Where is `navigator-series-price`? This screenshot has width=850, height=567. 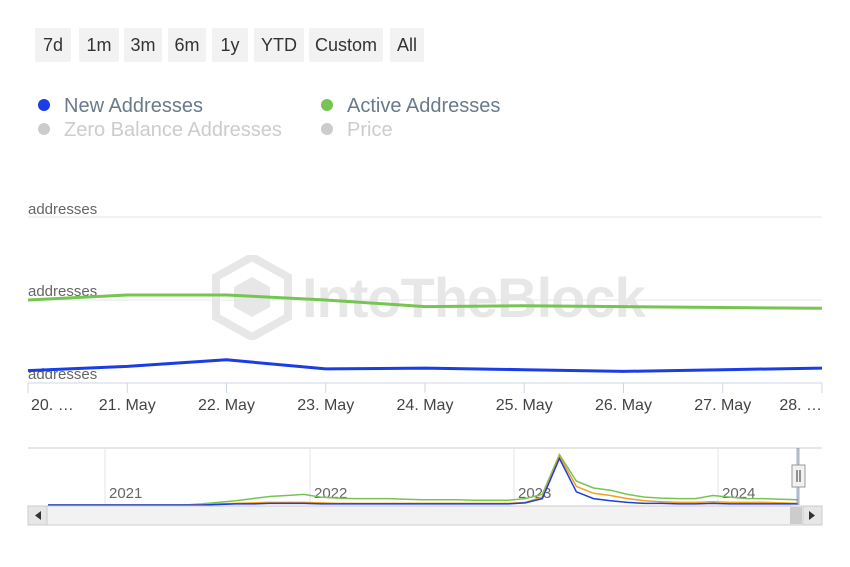
navigator-series-price is located at coordinates (423, 480).